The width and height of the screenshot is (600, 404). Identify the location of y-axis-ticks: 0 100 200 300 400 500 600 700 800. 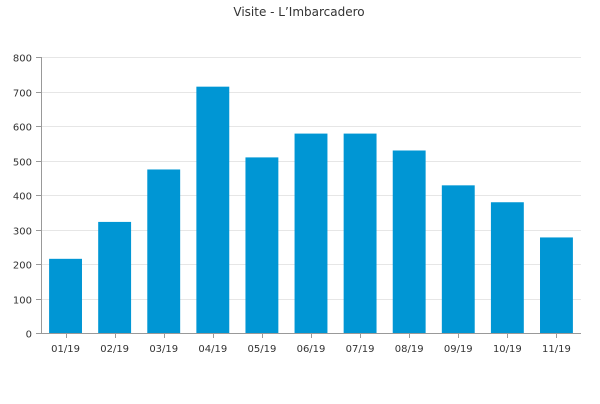
(27, 197).